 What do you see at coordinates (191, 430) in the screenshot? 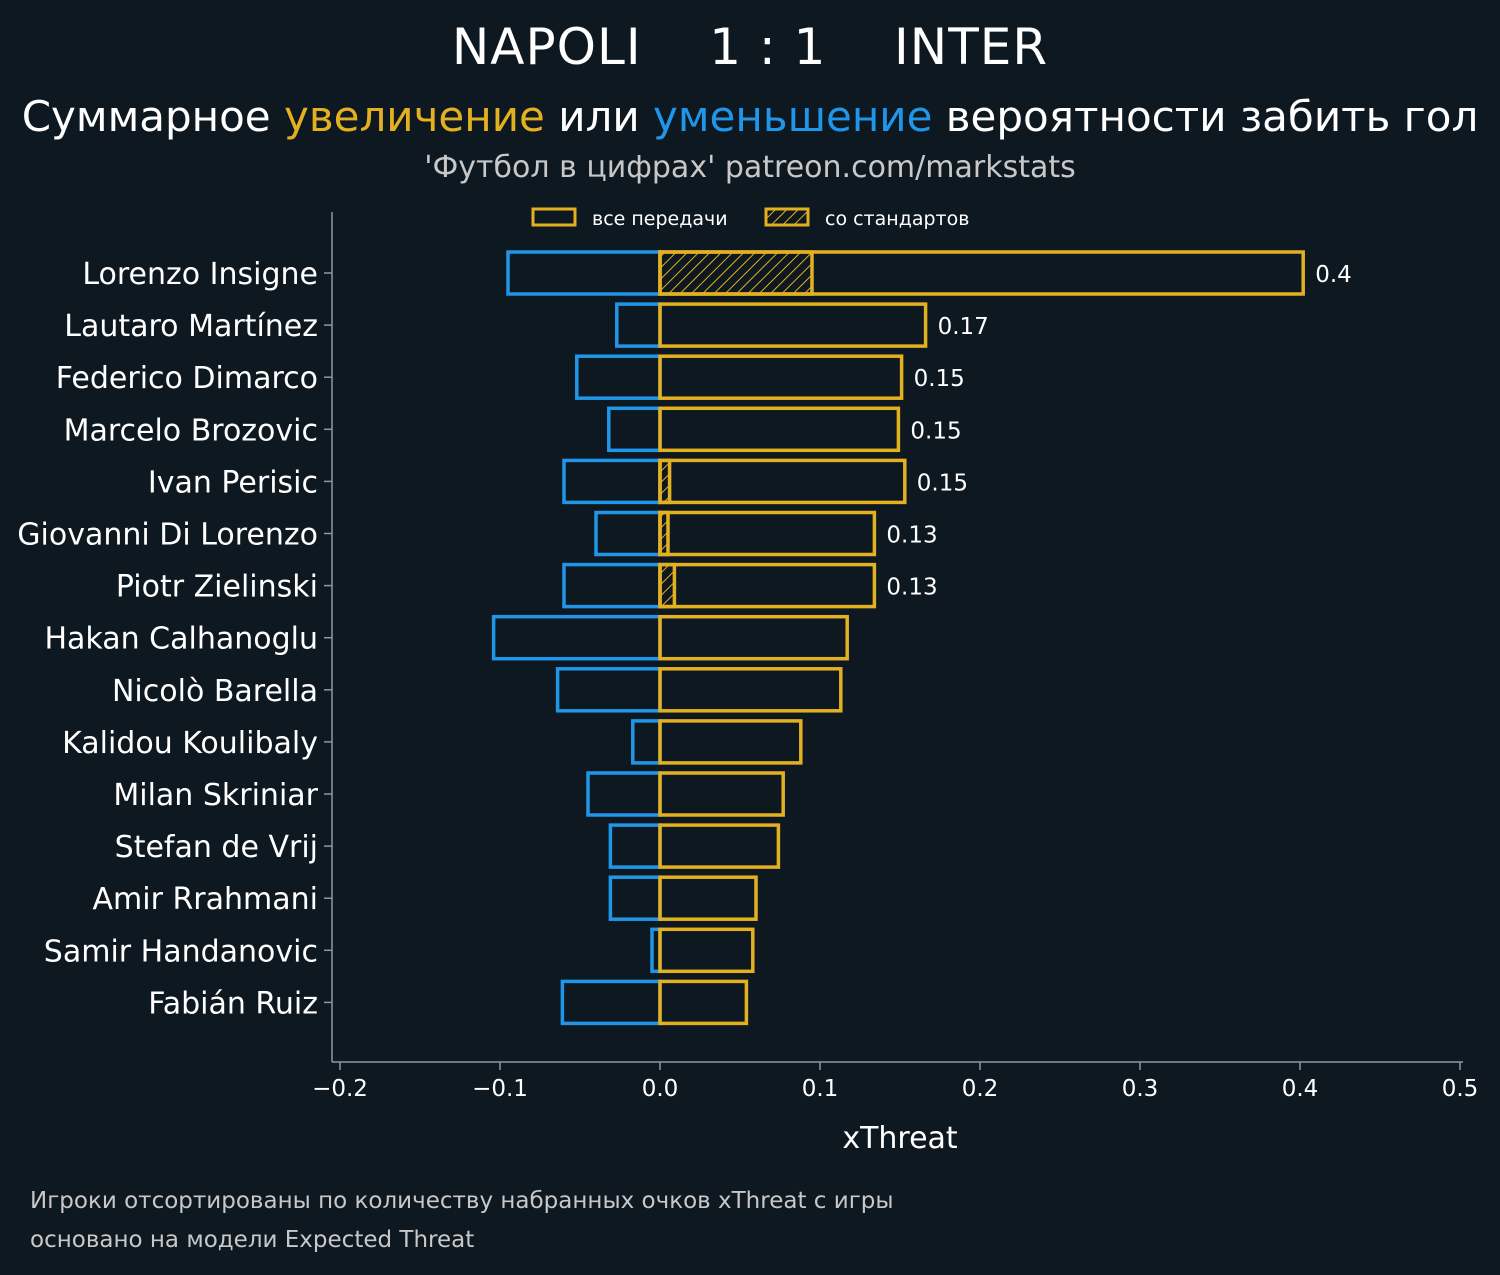
I see `player-label: Marcelo Brozovic` at bounding box center [191, 430].